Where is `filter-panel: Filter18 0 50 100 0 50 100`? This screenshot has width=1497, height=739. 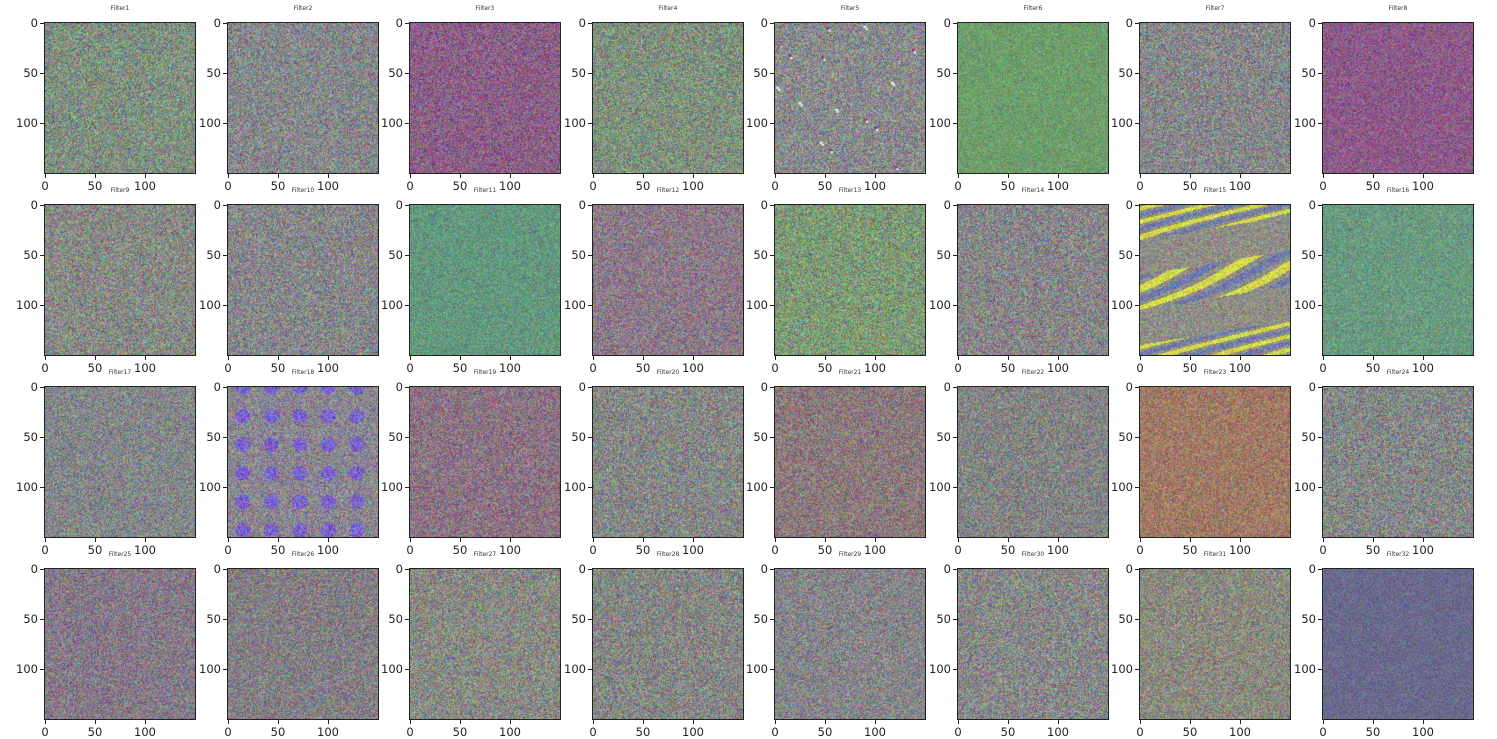
filter-panel: Filter18 0 50 100 0 50 100 is located at coordinates (289, 463).